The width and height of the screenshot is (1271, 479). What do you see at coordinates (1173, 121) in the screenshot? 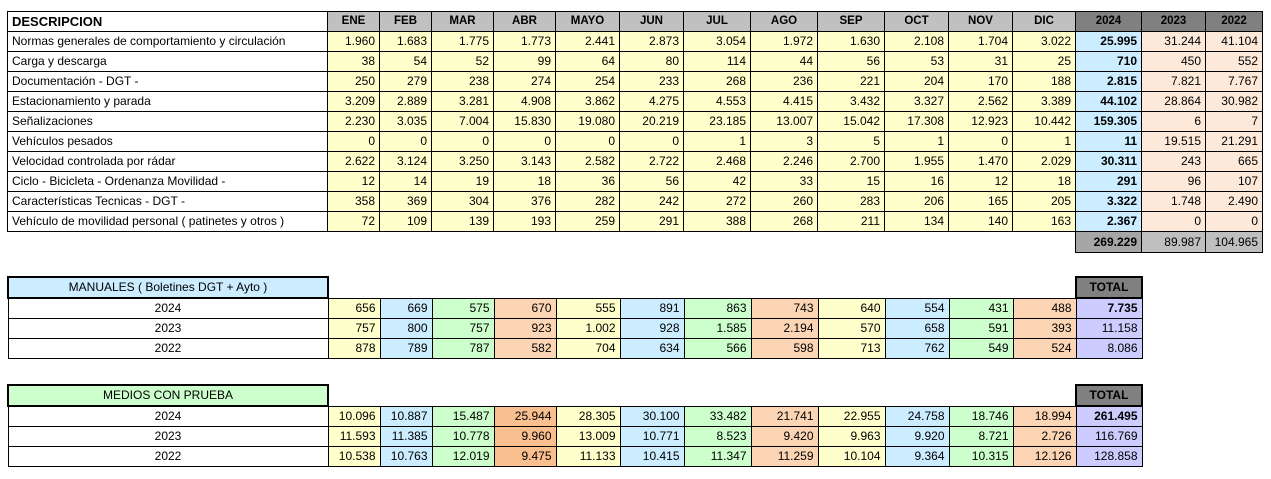
I see `year-2023-value: 6` at bounding box center [1173, 121].